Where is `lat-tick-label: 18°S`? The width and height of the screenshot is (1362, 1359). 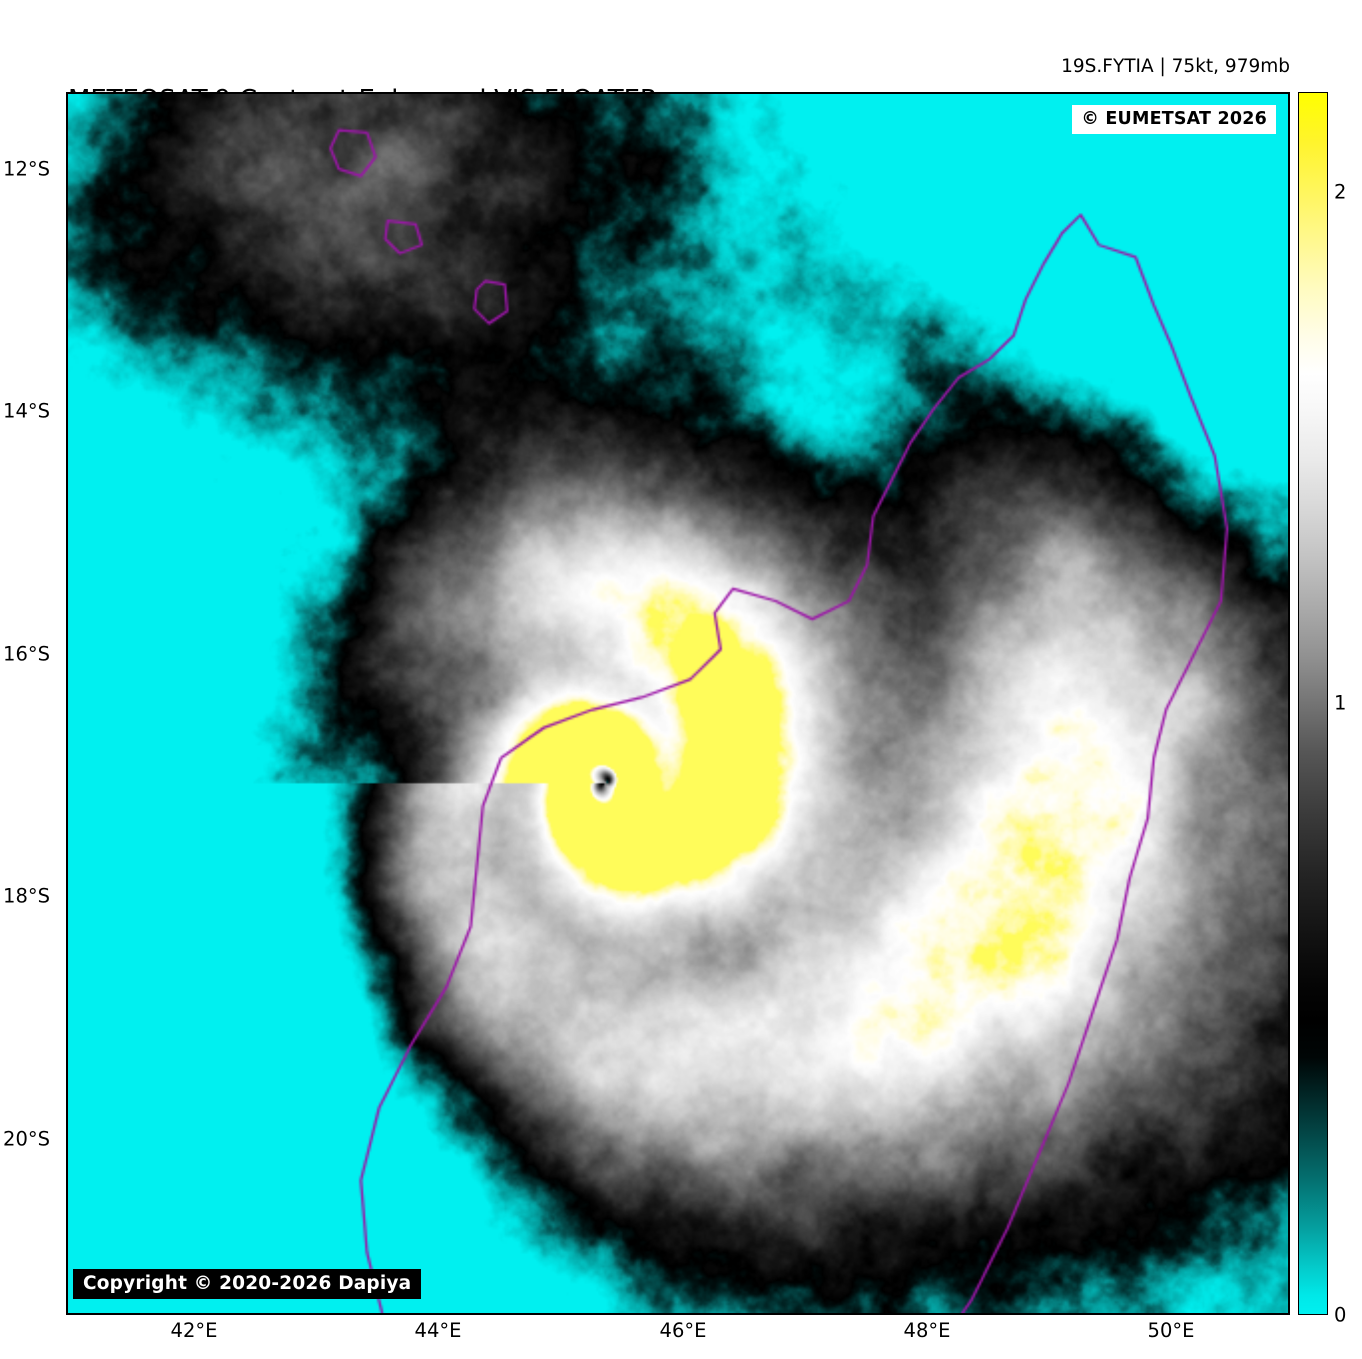 lat-tick-label: 18°S is located at coordinates (26, 896).